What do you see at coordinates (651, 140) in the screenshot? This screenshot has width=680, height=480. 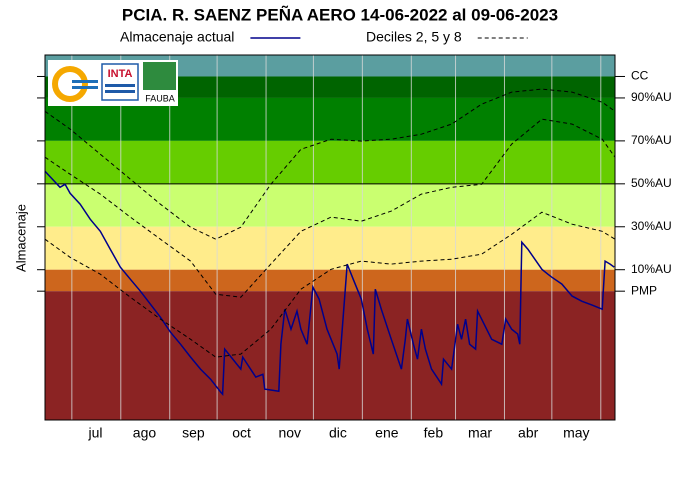 I see `y-tick-label: 70%AU` at bounding box center [651, 140].